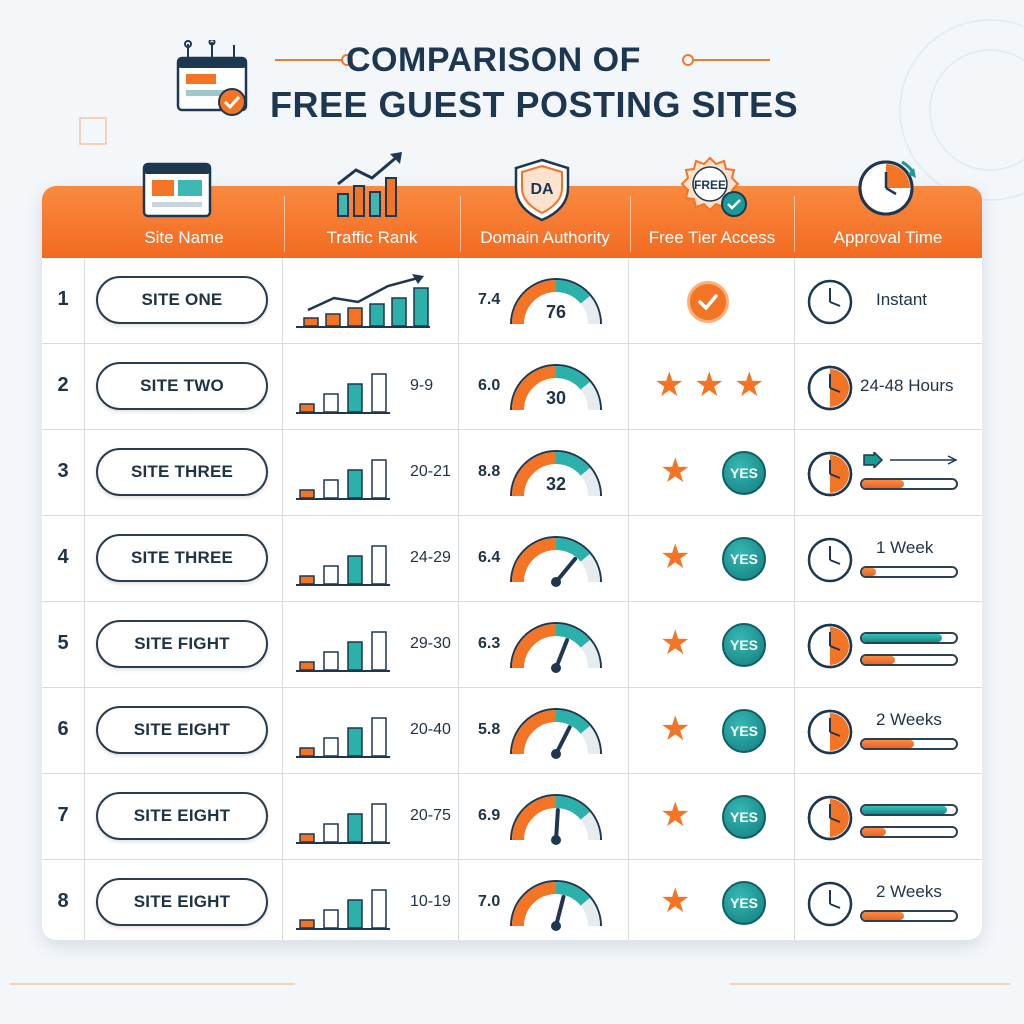 The width and height of the screenshot is (1024, 1024). What do you see at coordinates (489, 729) in the screenshot?
I see `domain-authority-value: 5.8` at bounding box center [489, 729].